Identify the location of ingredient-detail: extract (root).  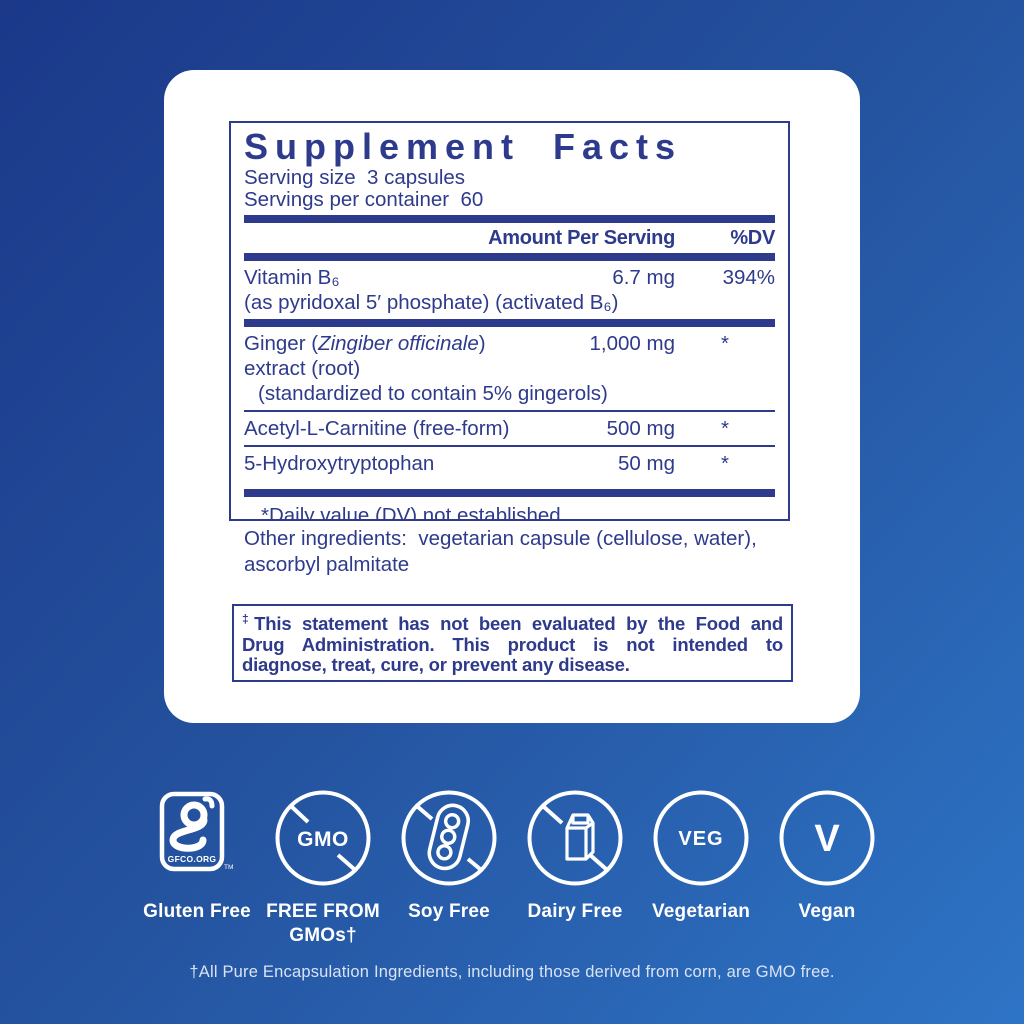
(302, 368).